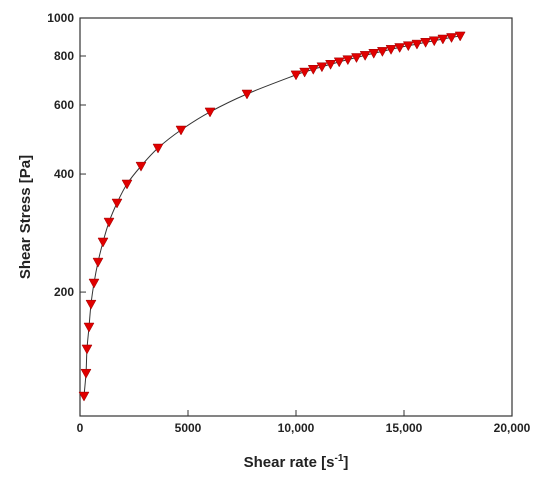 Image resolution: width=550 pixels, height=480 pixels. Describe the element at coordinates (60, 18) in the screenshot. I see `y-tick-label: 1000` at that location.